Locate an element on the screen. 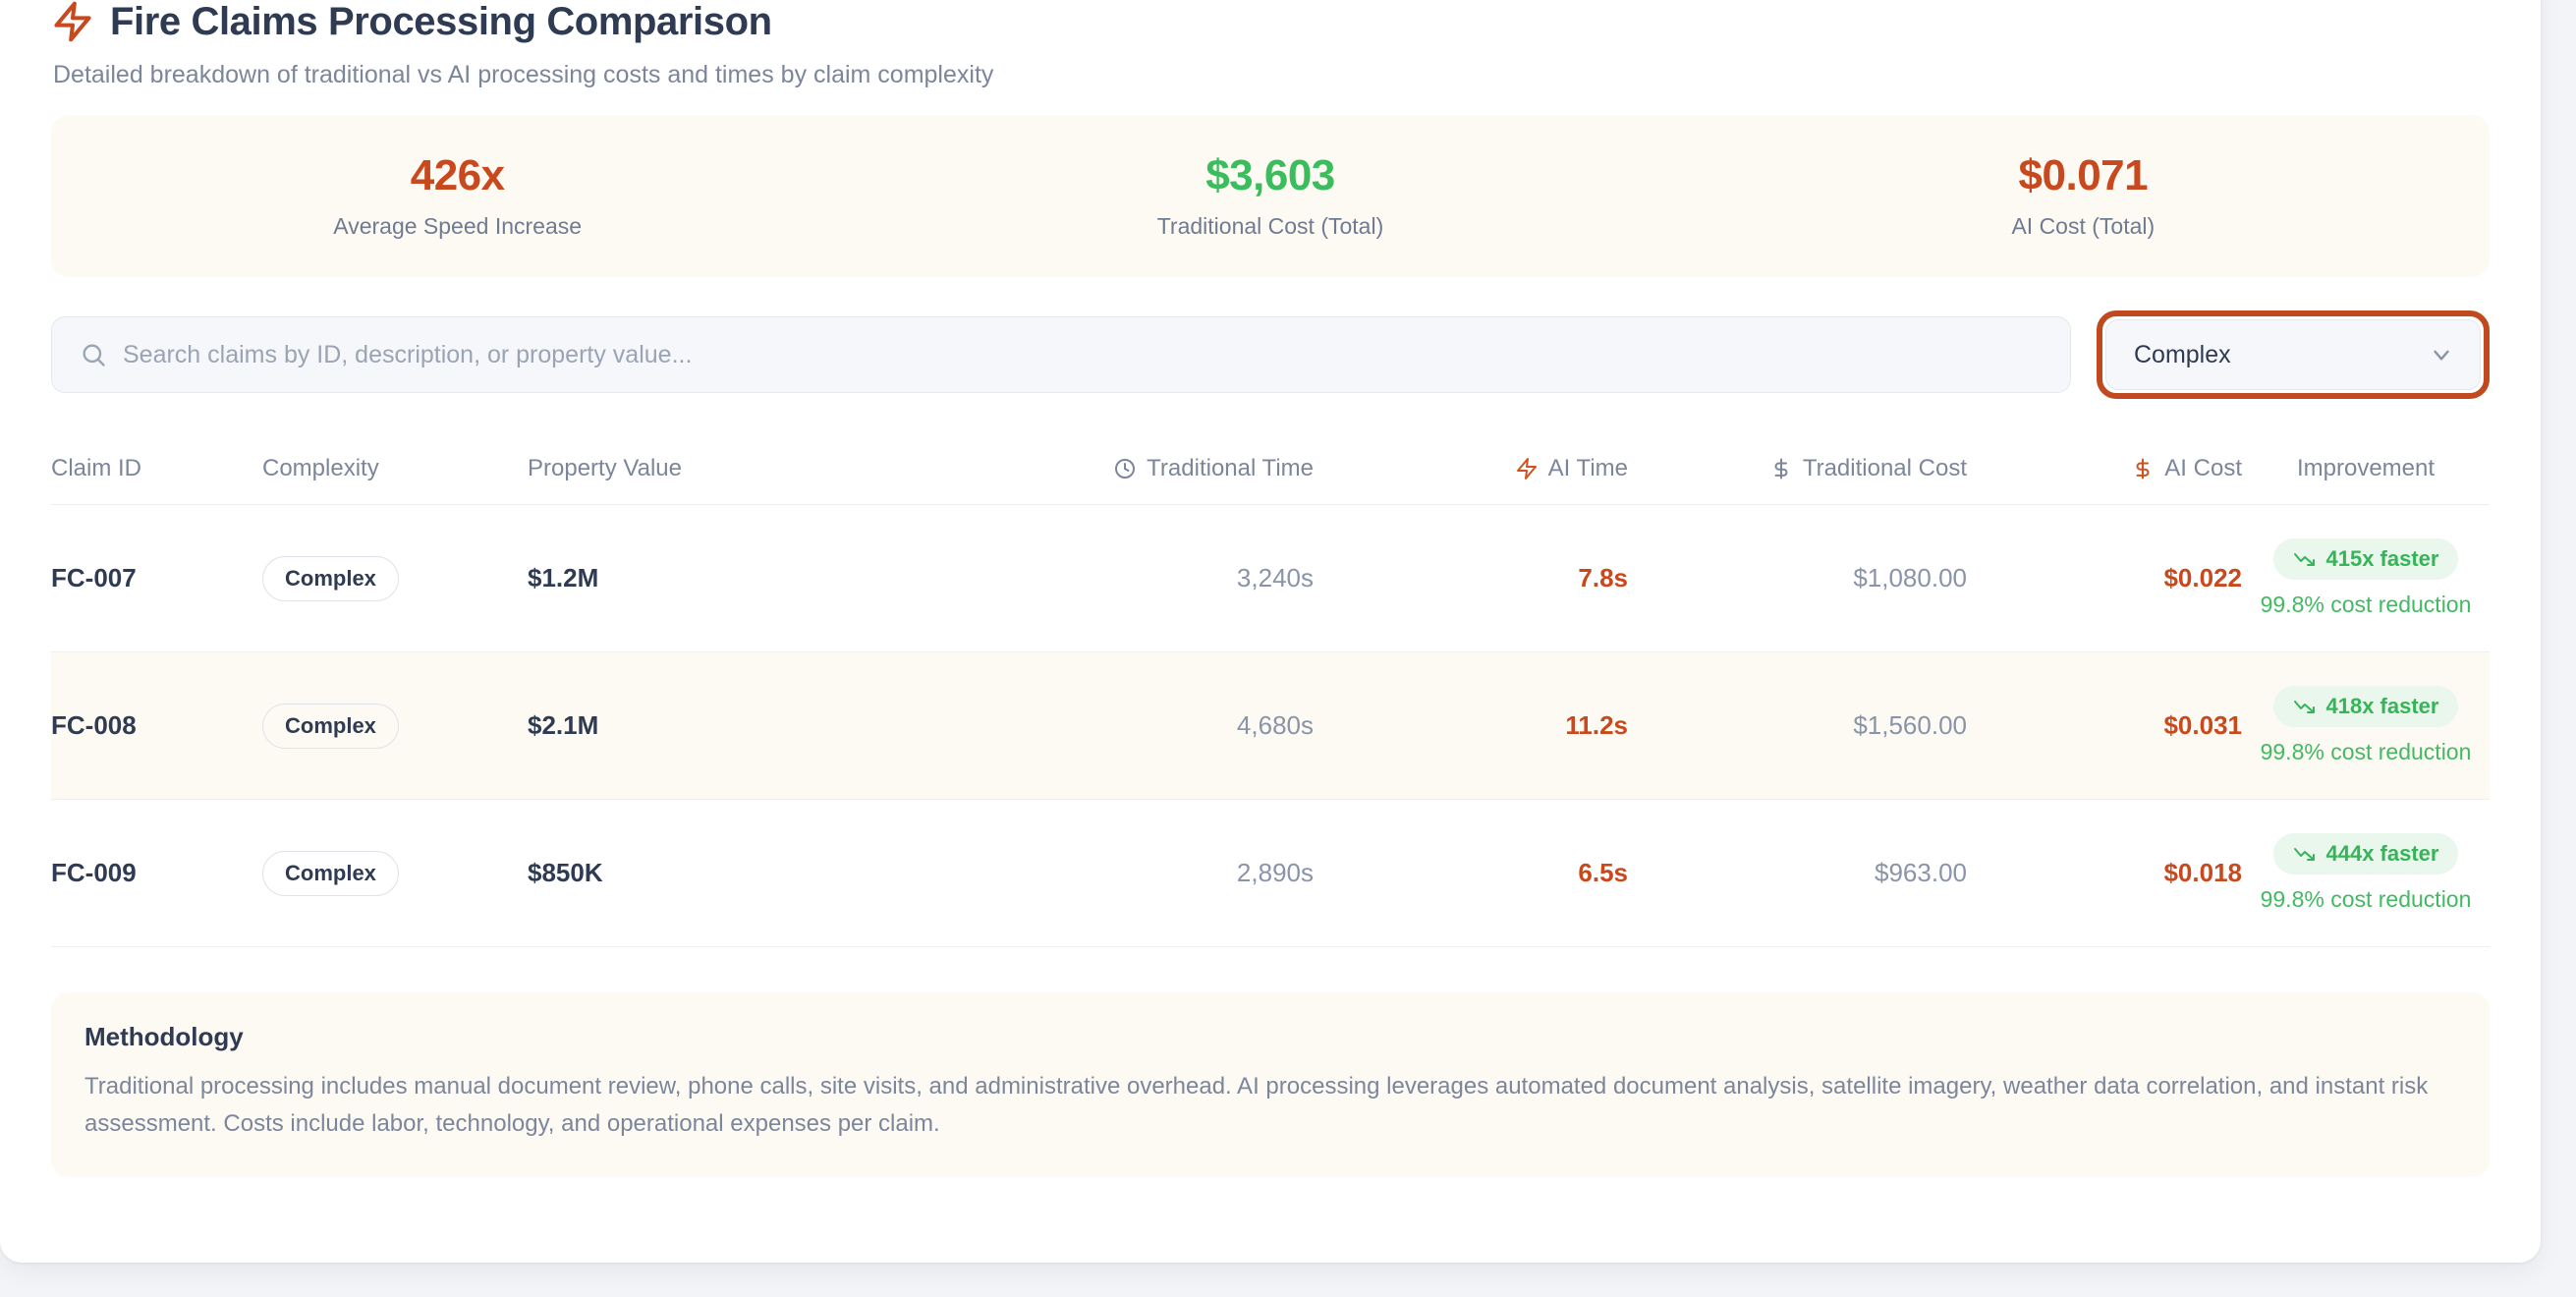 This screenshot has width=2576, height=1297. column-header-complexity: Complexity is located at coordinates (395, 468).